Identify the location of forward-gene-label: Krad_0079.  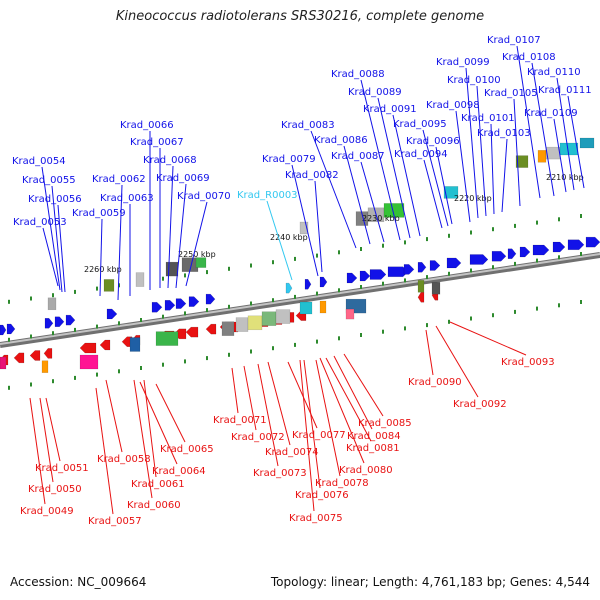
(289, 159).